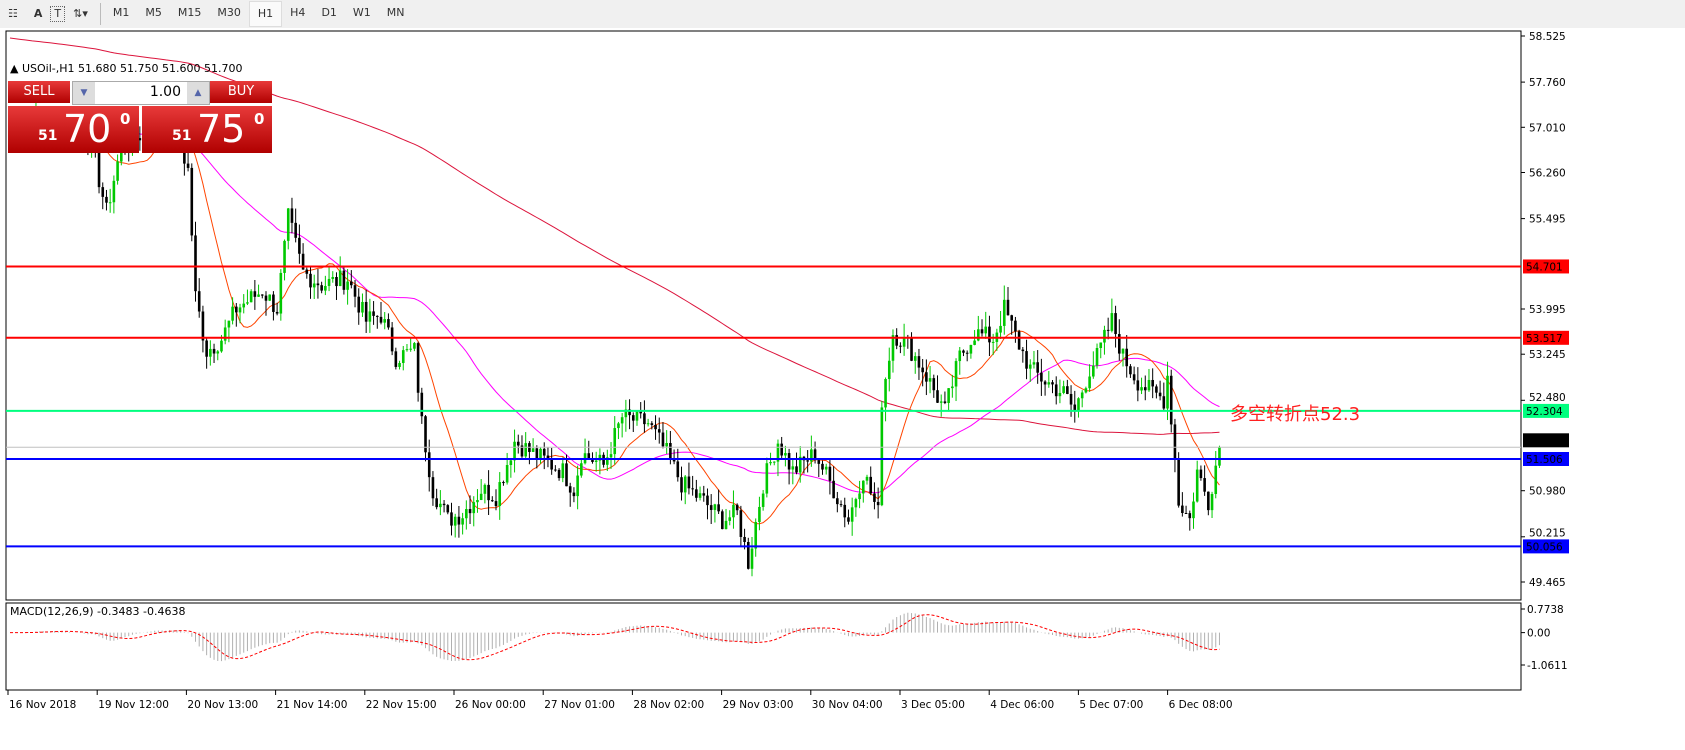 This screenshot has height=750, width=1685. What do you see at coordinates (1547, 583) in the screenshot?
I see `price-tick-label: 49.465` at bounding box center [1547, 583].